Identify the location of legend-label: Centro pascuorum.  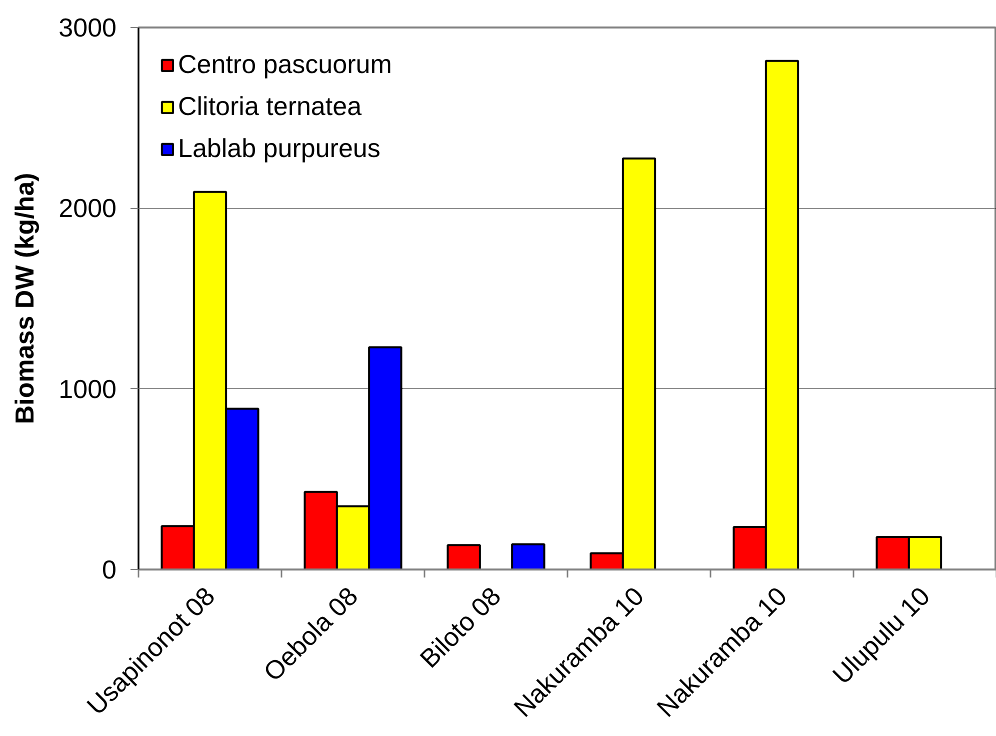
(285, 64).